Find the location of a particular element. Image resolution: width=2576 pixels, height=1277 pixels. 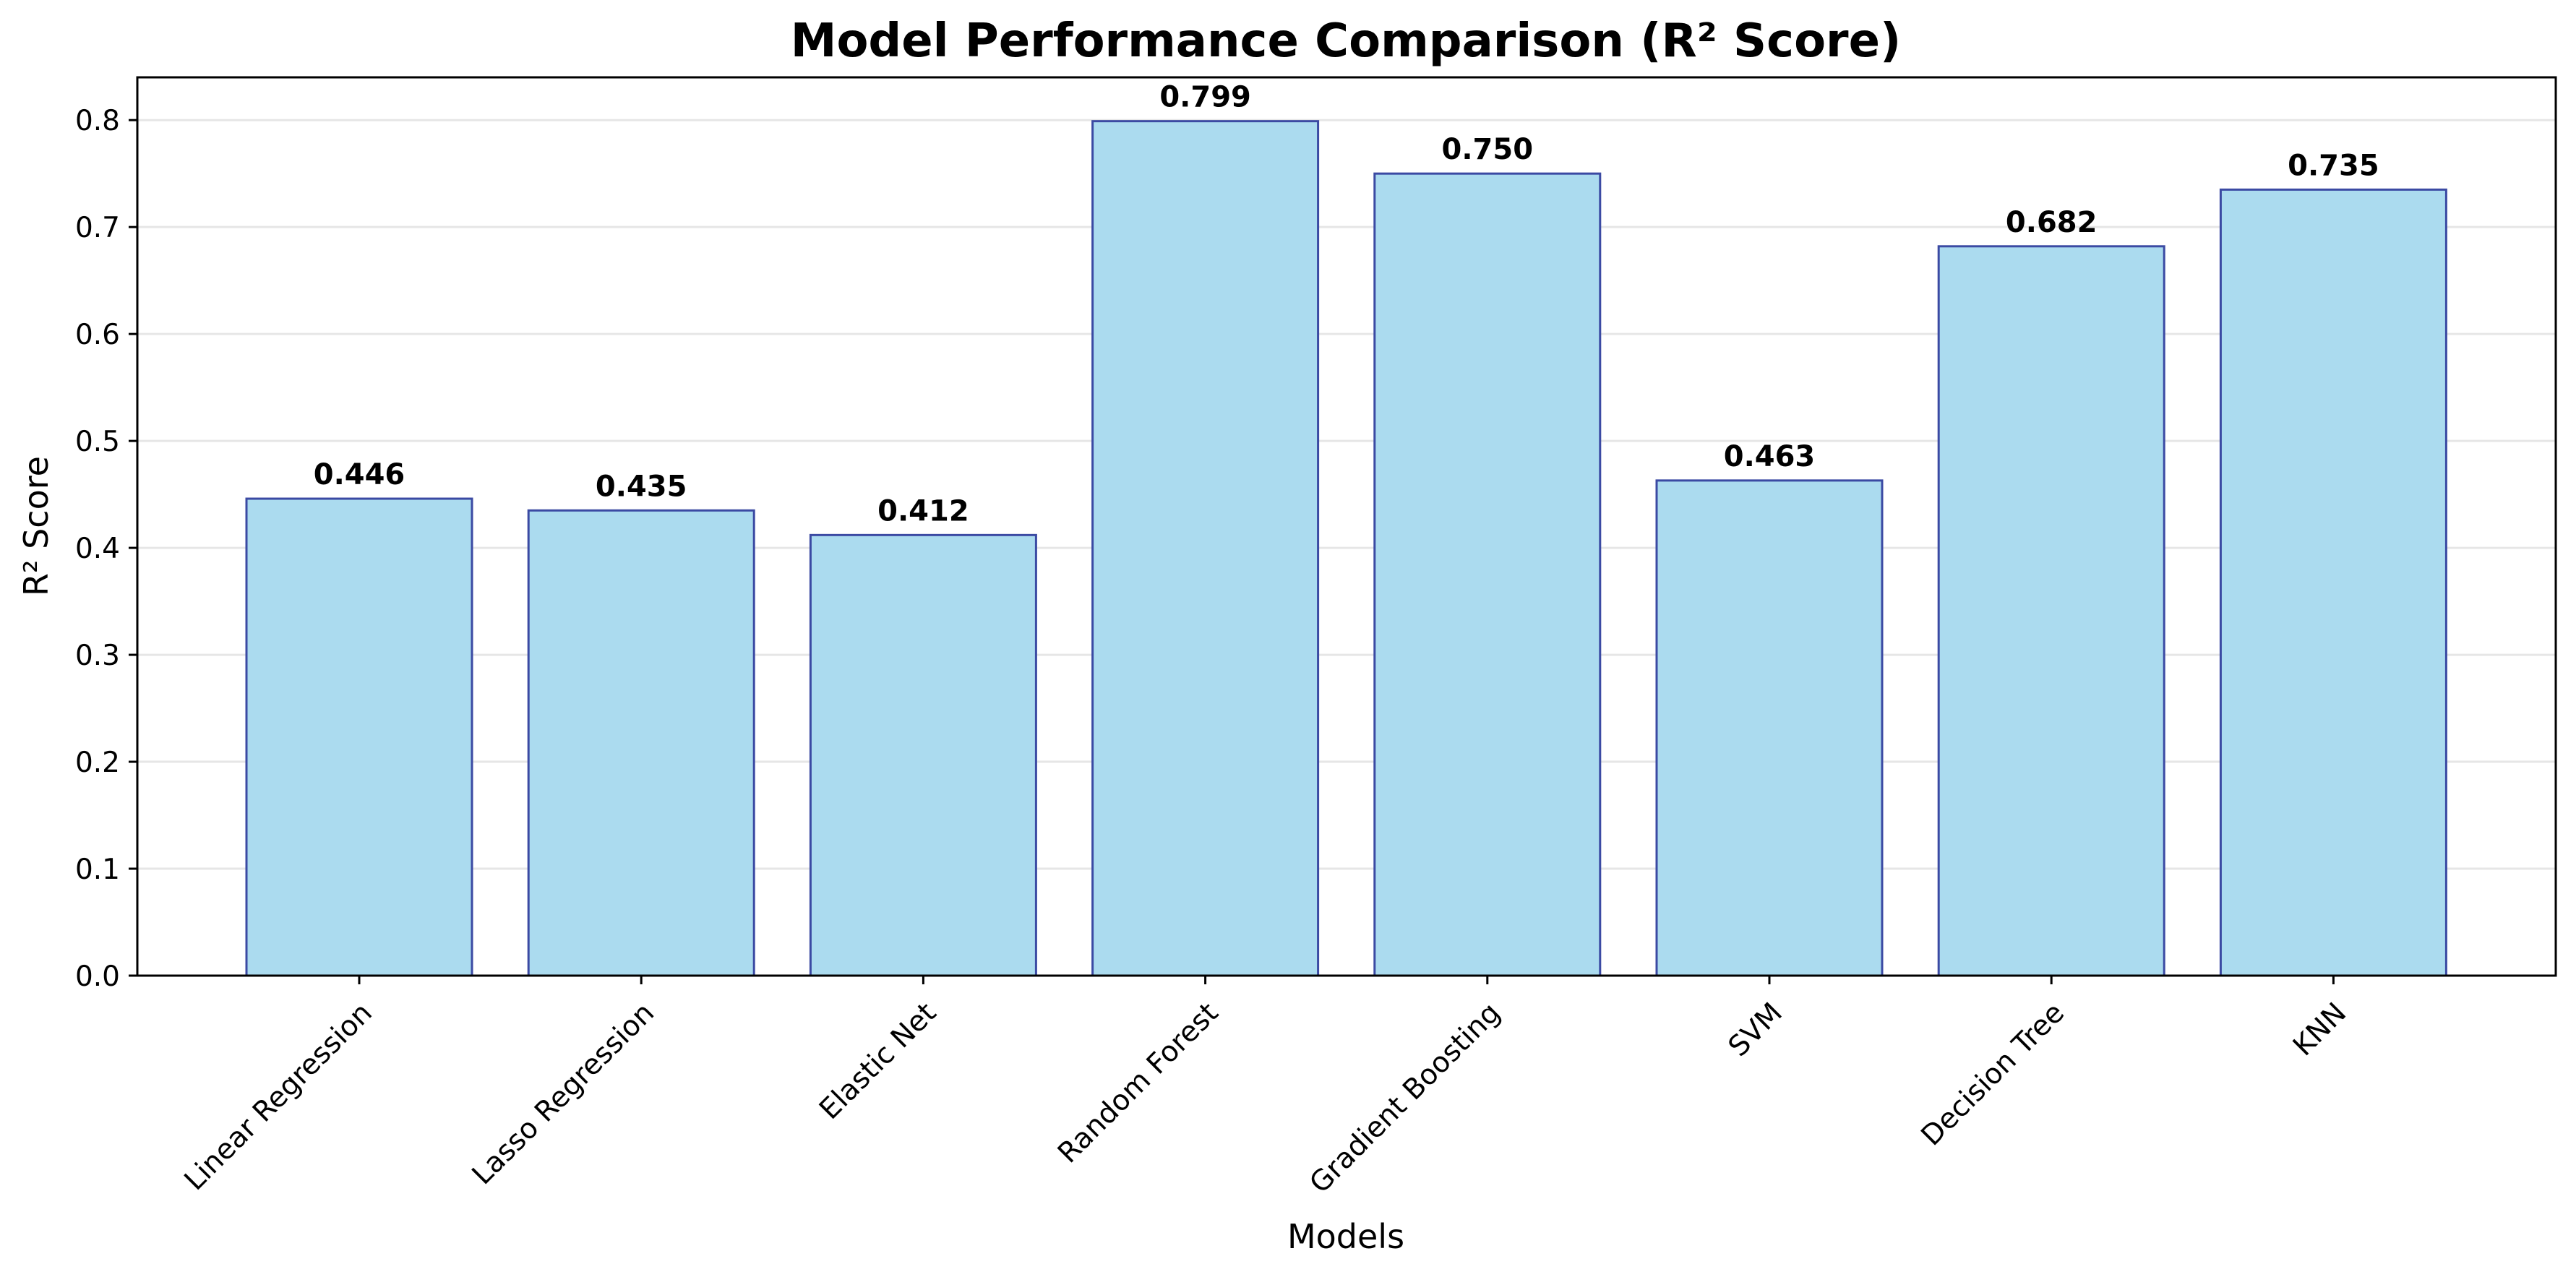

y-tick-label: 0.3 is located at coordinates (98, 656).